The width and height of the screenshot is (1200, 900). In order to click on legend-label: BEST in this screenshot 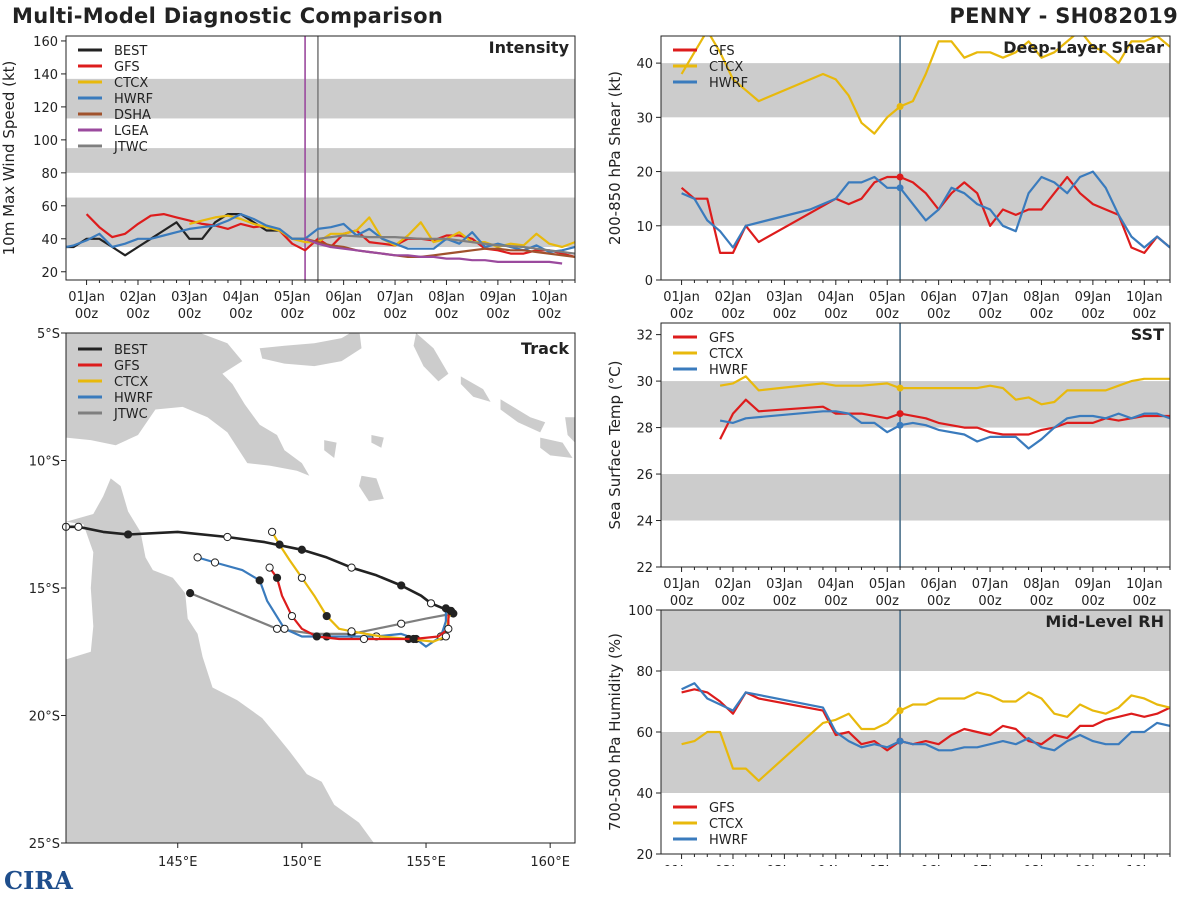, I will do `click(130, 51)`.